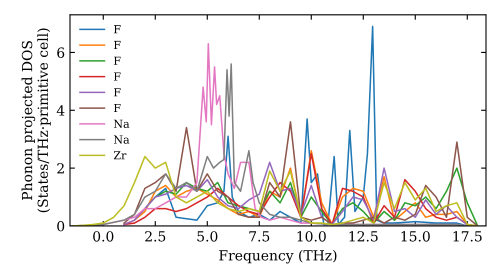 The width and height of the screenshot is (500, 280). I want to click on y-tick-label: 6, so click(60, 52).